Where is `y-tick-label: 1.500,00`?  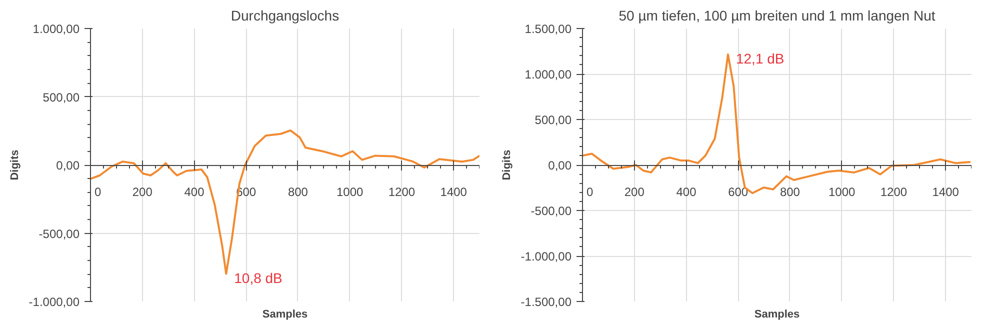
y-tick-label: 1.500,00 is located at coordinates (548, 29).